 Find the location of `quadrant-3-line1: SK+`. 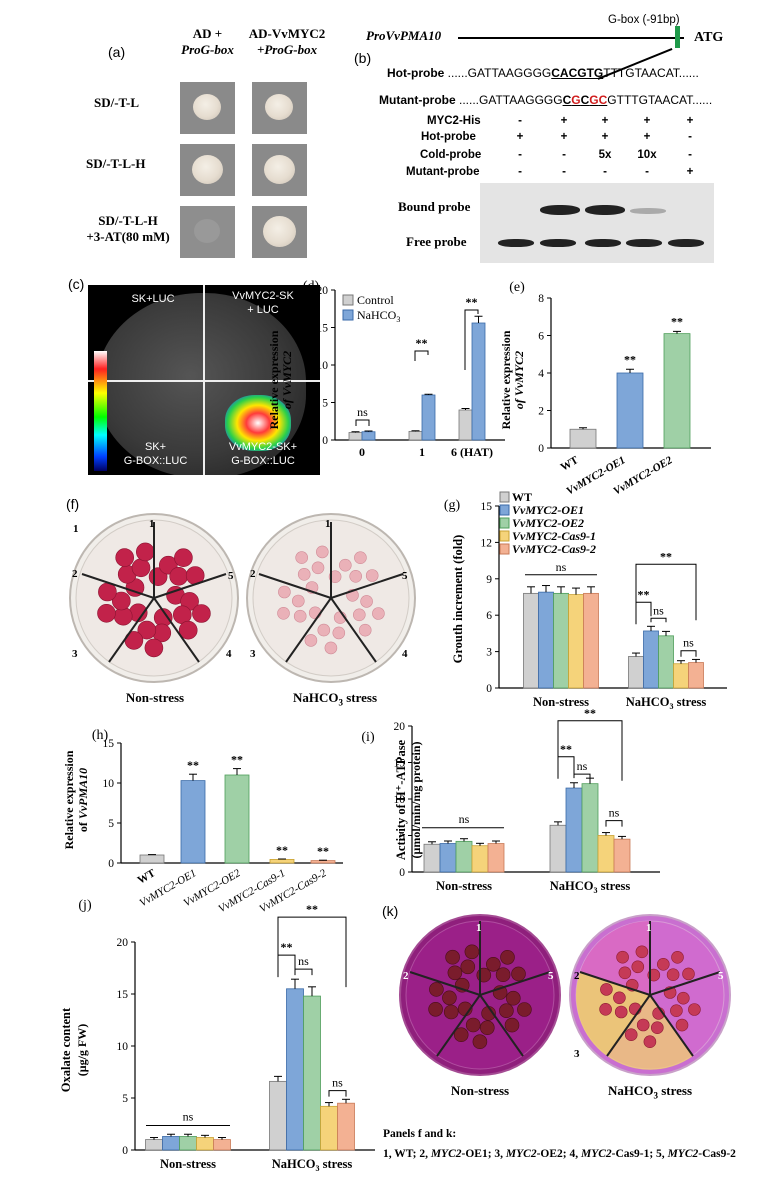

quadrant-3-line1: SK+ is located at coordinates (155, 447).